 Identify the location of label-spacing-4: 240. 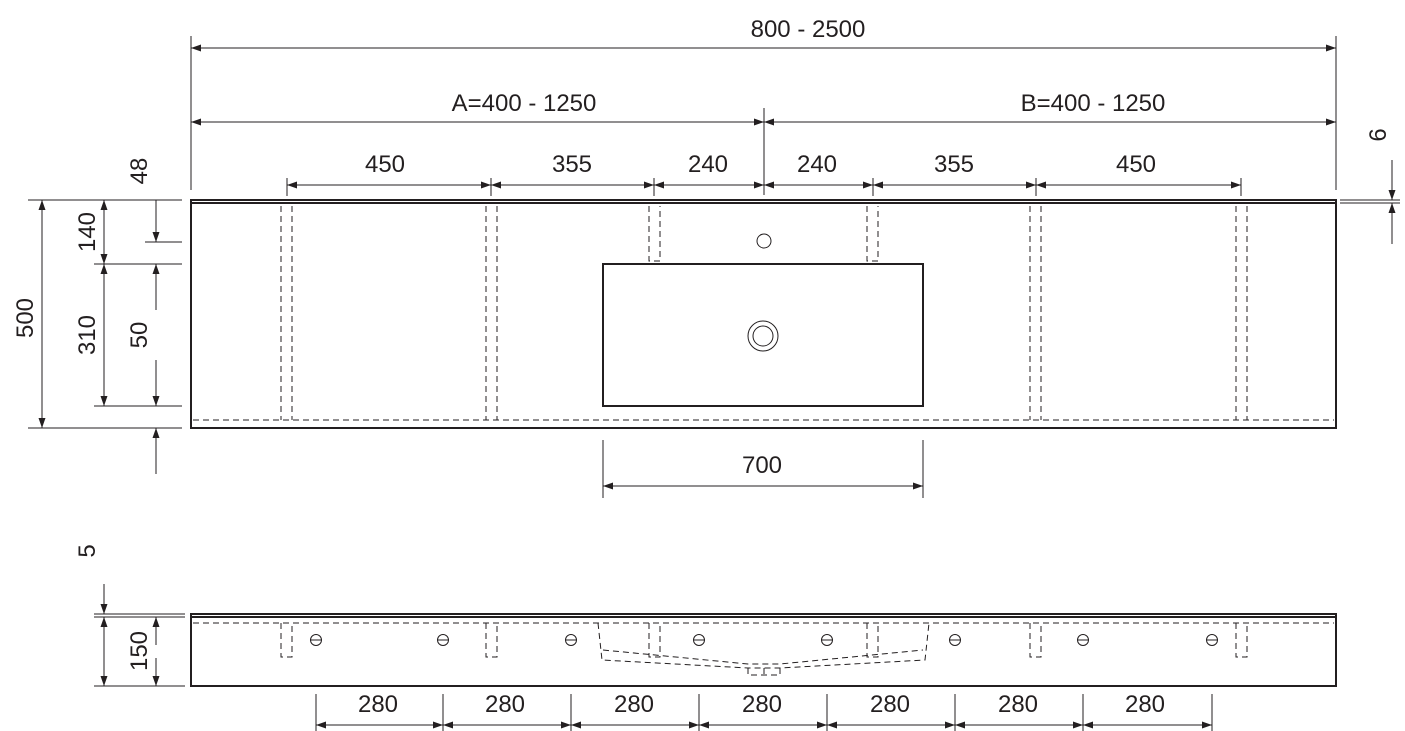
(817, 164).